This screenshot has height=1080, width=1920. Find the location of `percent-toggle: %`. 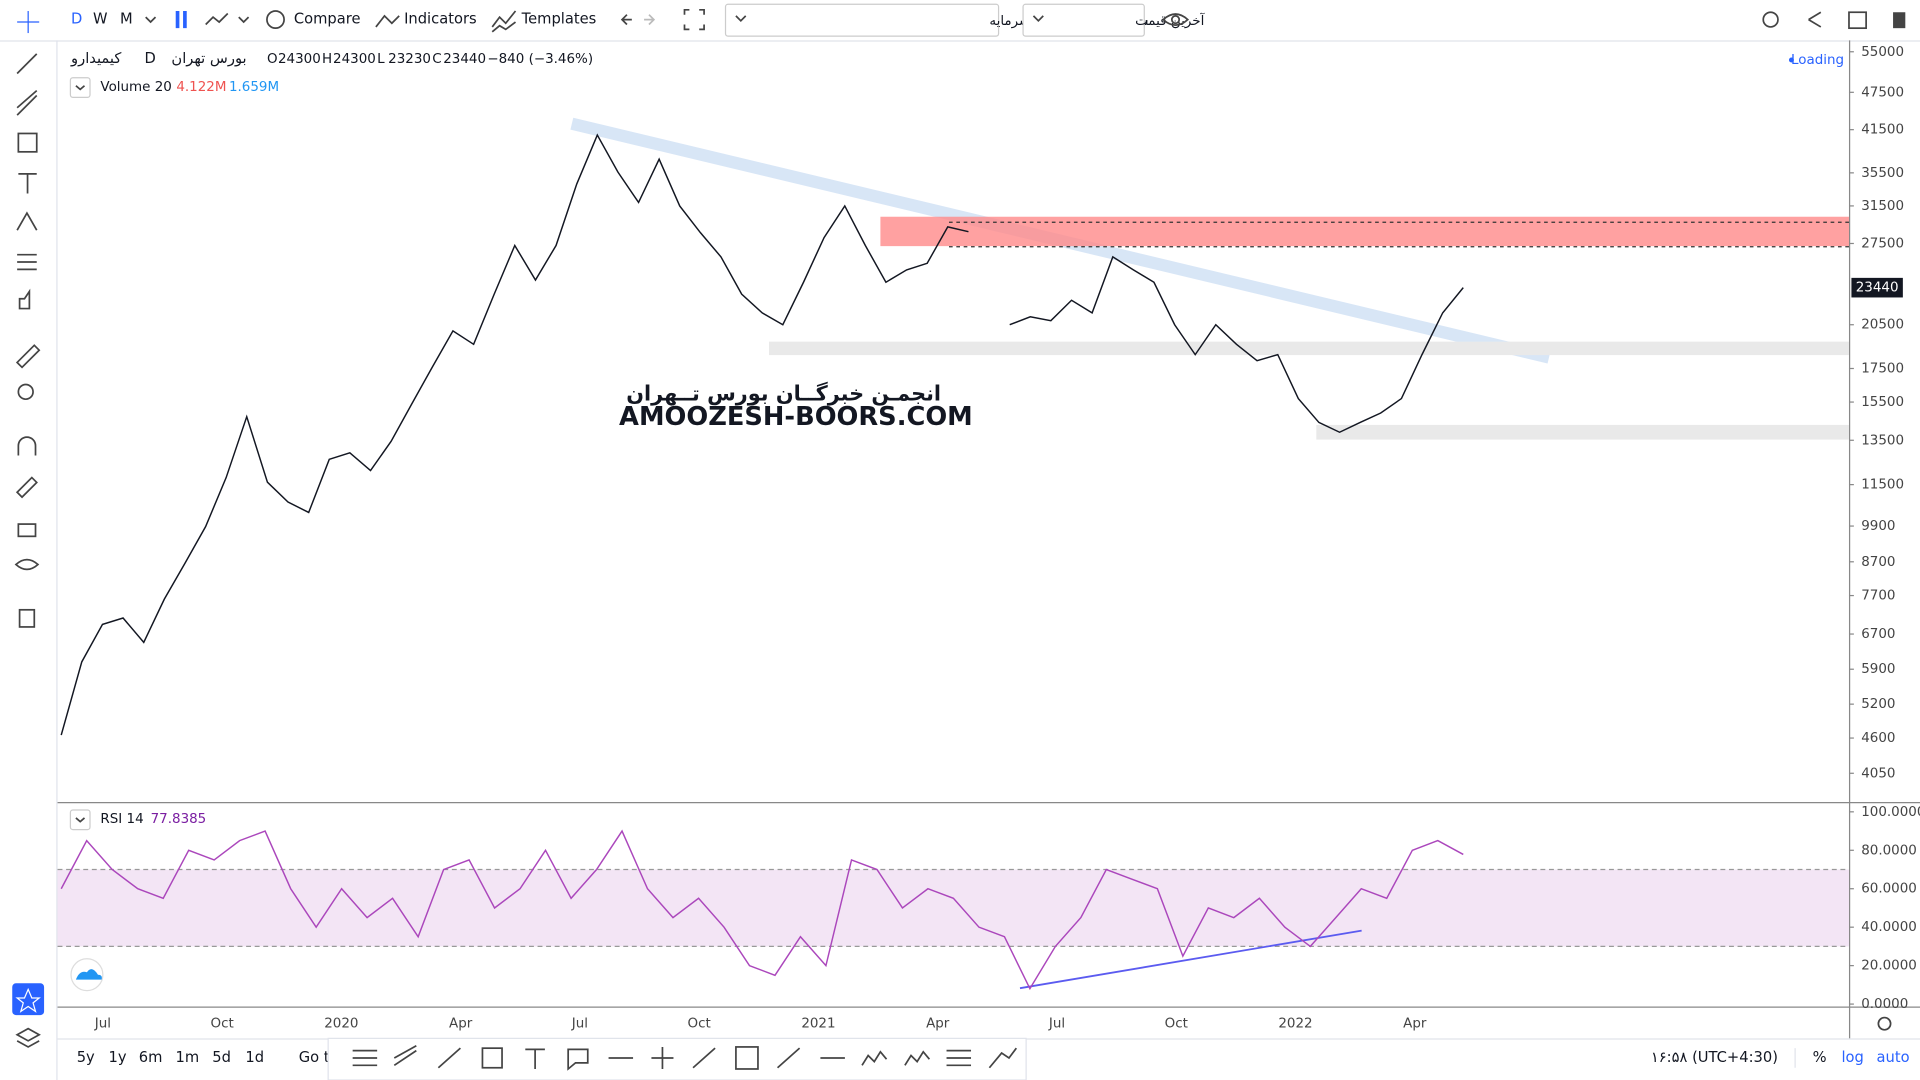

percent-toggle: % is located at coordinates (1820, 1057).